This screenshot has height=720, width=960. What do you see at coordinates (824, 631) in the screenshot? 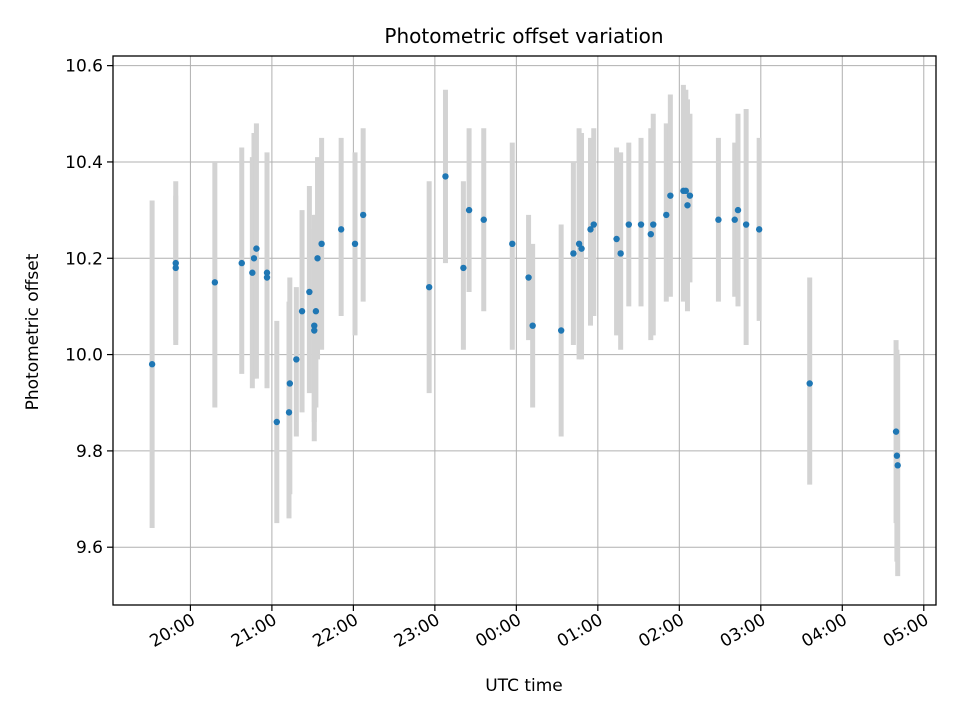
I see `x-tick-label: 04:00` at bounding box center [824, 631].